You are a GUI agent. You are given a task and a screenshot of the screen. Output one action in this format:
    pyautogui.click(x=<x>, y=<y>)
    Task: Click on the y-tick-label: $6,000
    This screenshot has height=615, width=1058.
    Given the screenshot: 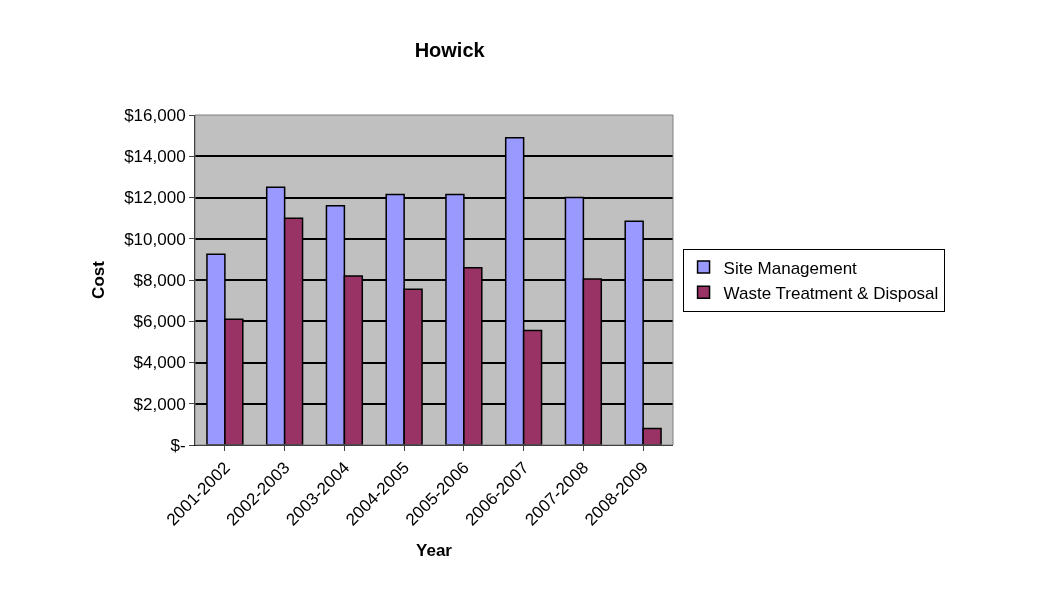 What is the action you would take?
    pyautogui.click(x=159, y=322)
    